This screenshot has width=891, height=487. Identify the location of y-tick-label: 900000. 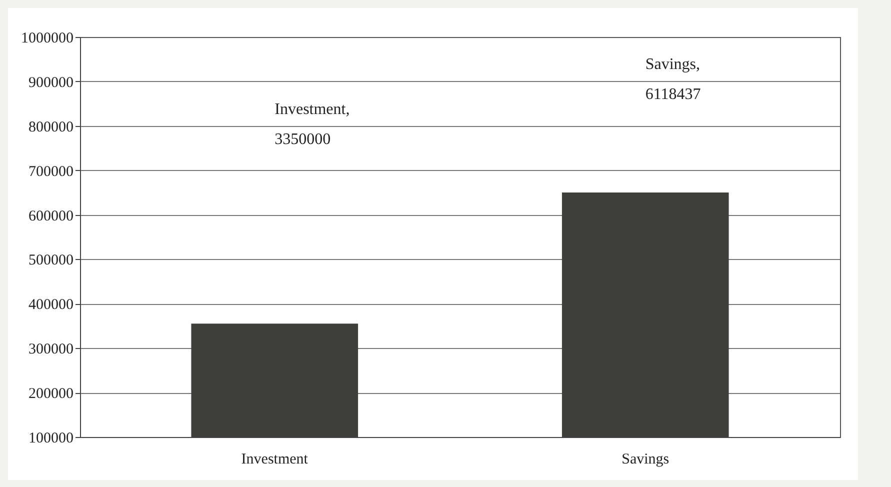
(51, 82).